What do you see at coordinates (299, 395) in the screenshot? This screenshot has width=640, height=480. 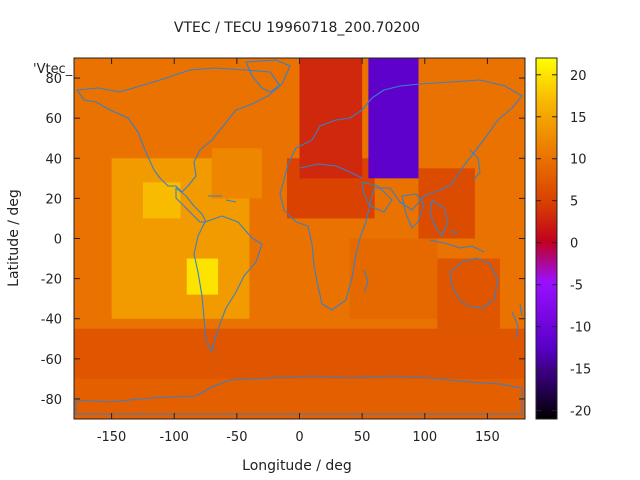 I see `coast-antarctica` at bounding box center [299, 395].